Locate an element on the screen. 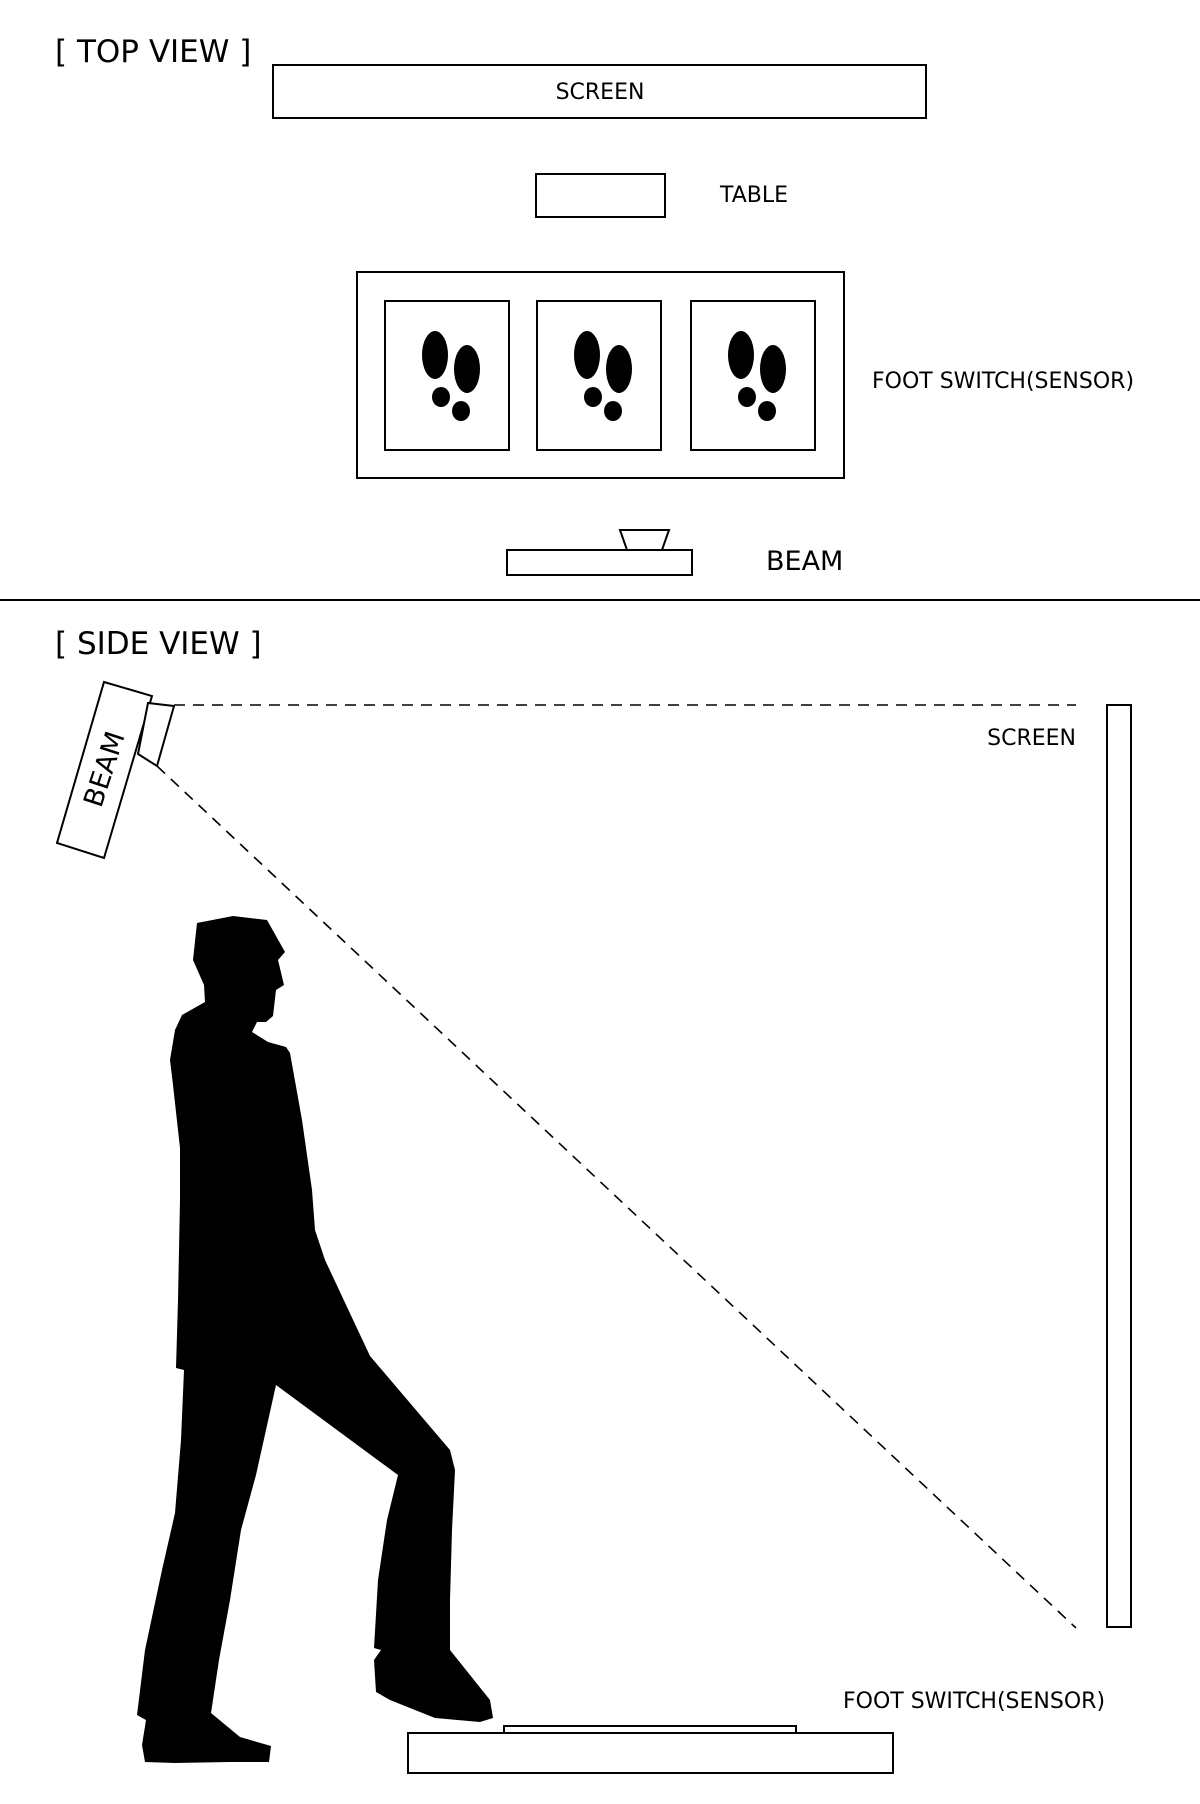 This screenshot has height=1804, width=1200. top-screen-label: SCREEN is located at coordinates (600, 92).